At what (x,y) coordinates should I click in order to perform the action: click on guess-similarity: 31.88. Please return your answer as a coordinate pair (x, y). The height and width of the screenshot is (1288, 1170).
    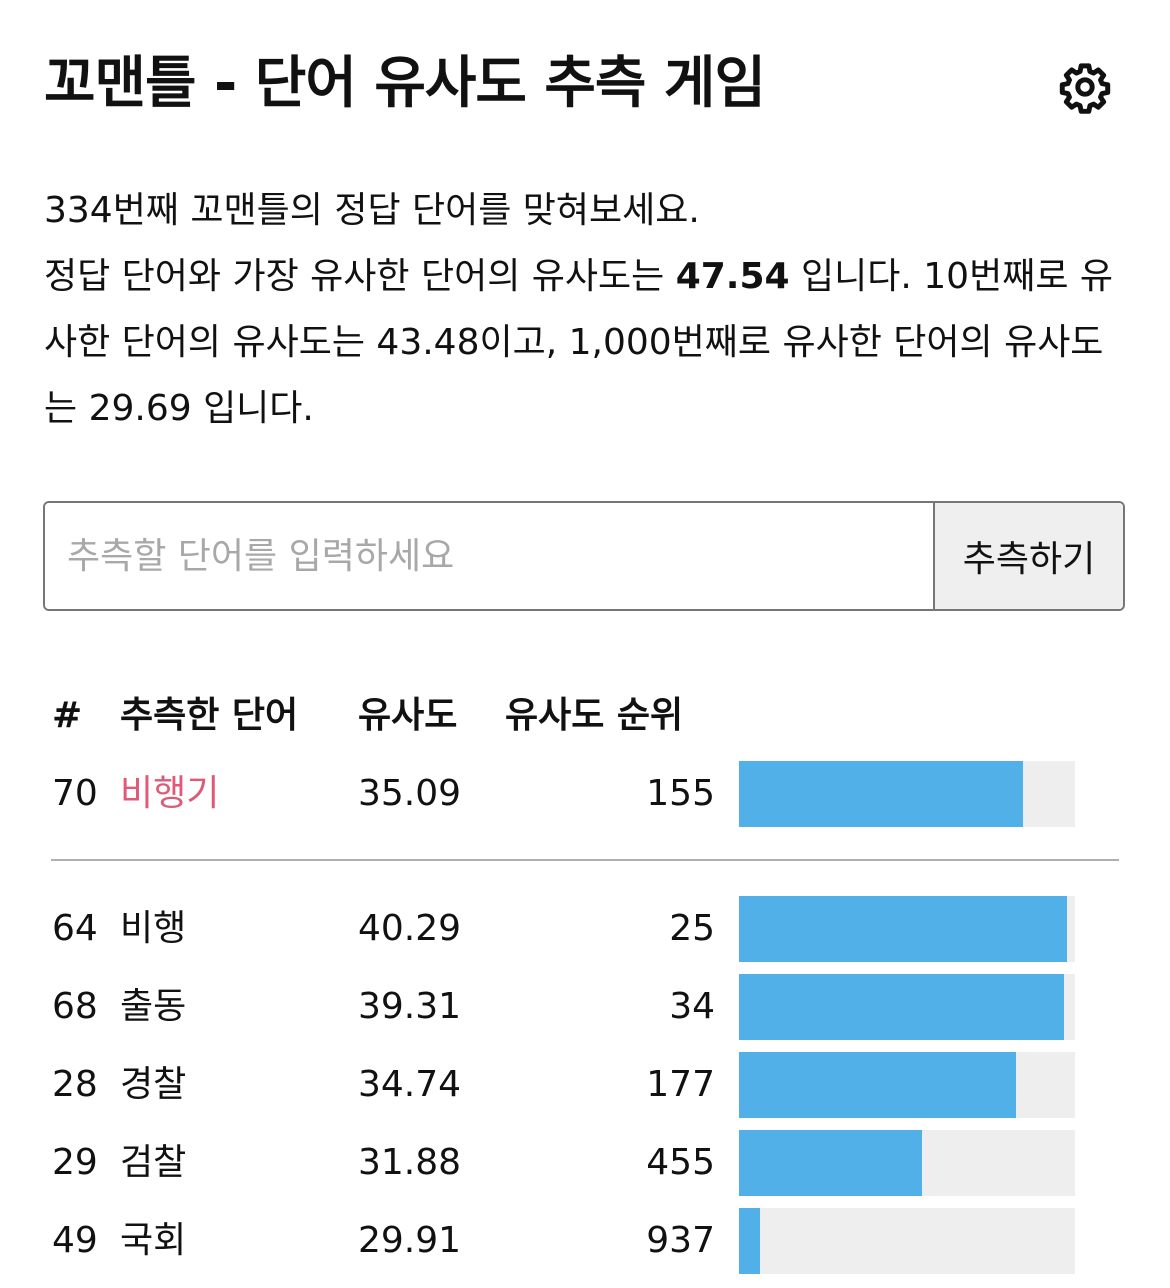
    Looking at the image, I should click on (410, 1162).